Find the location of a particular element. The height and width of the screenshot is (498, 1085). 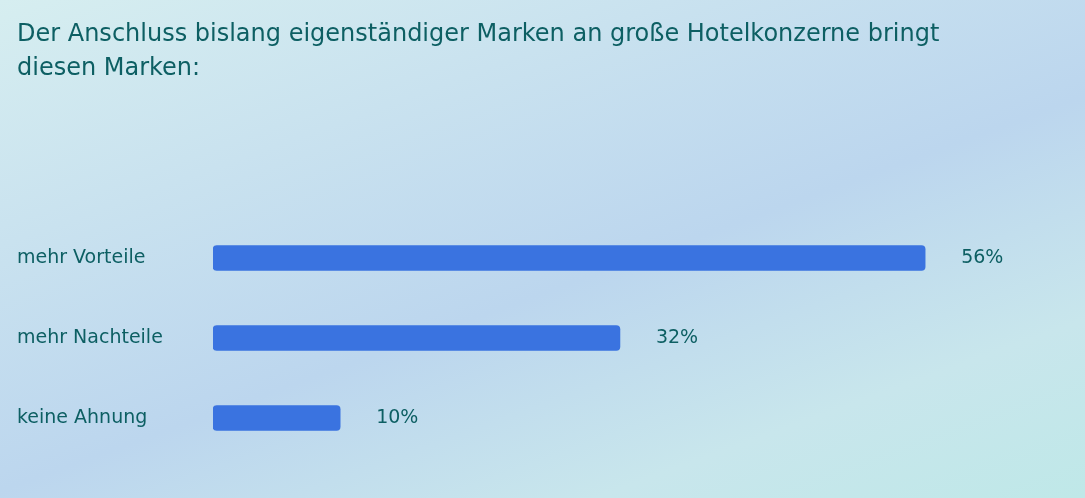

y-tick-label: keine Ahnung is located at coordinates (82, 415).